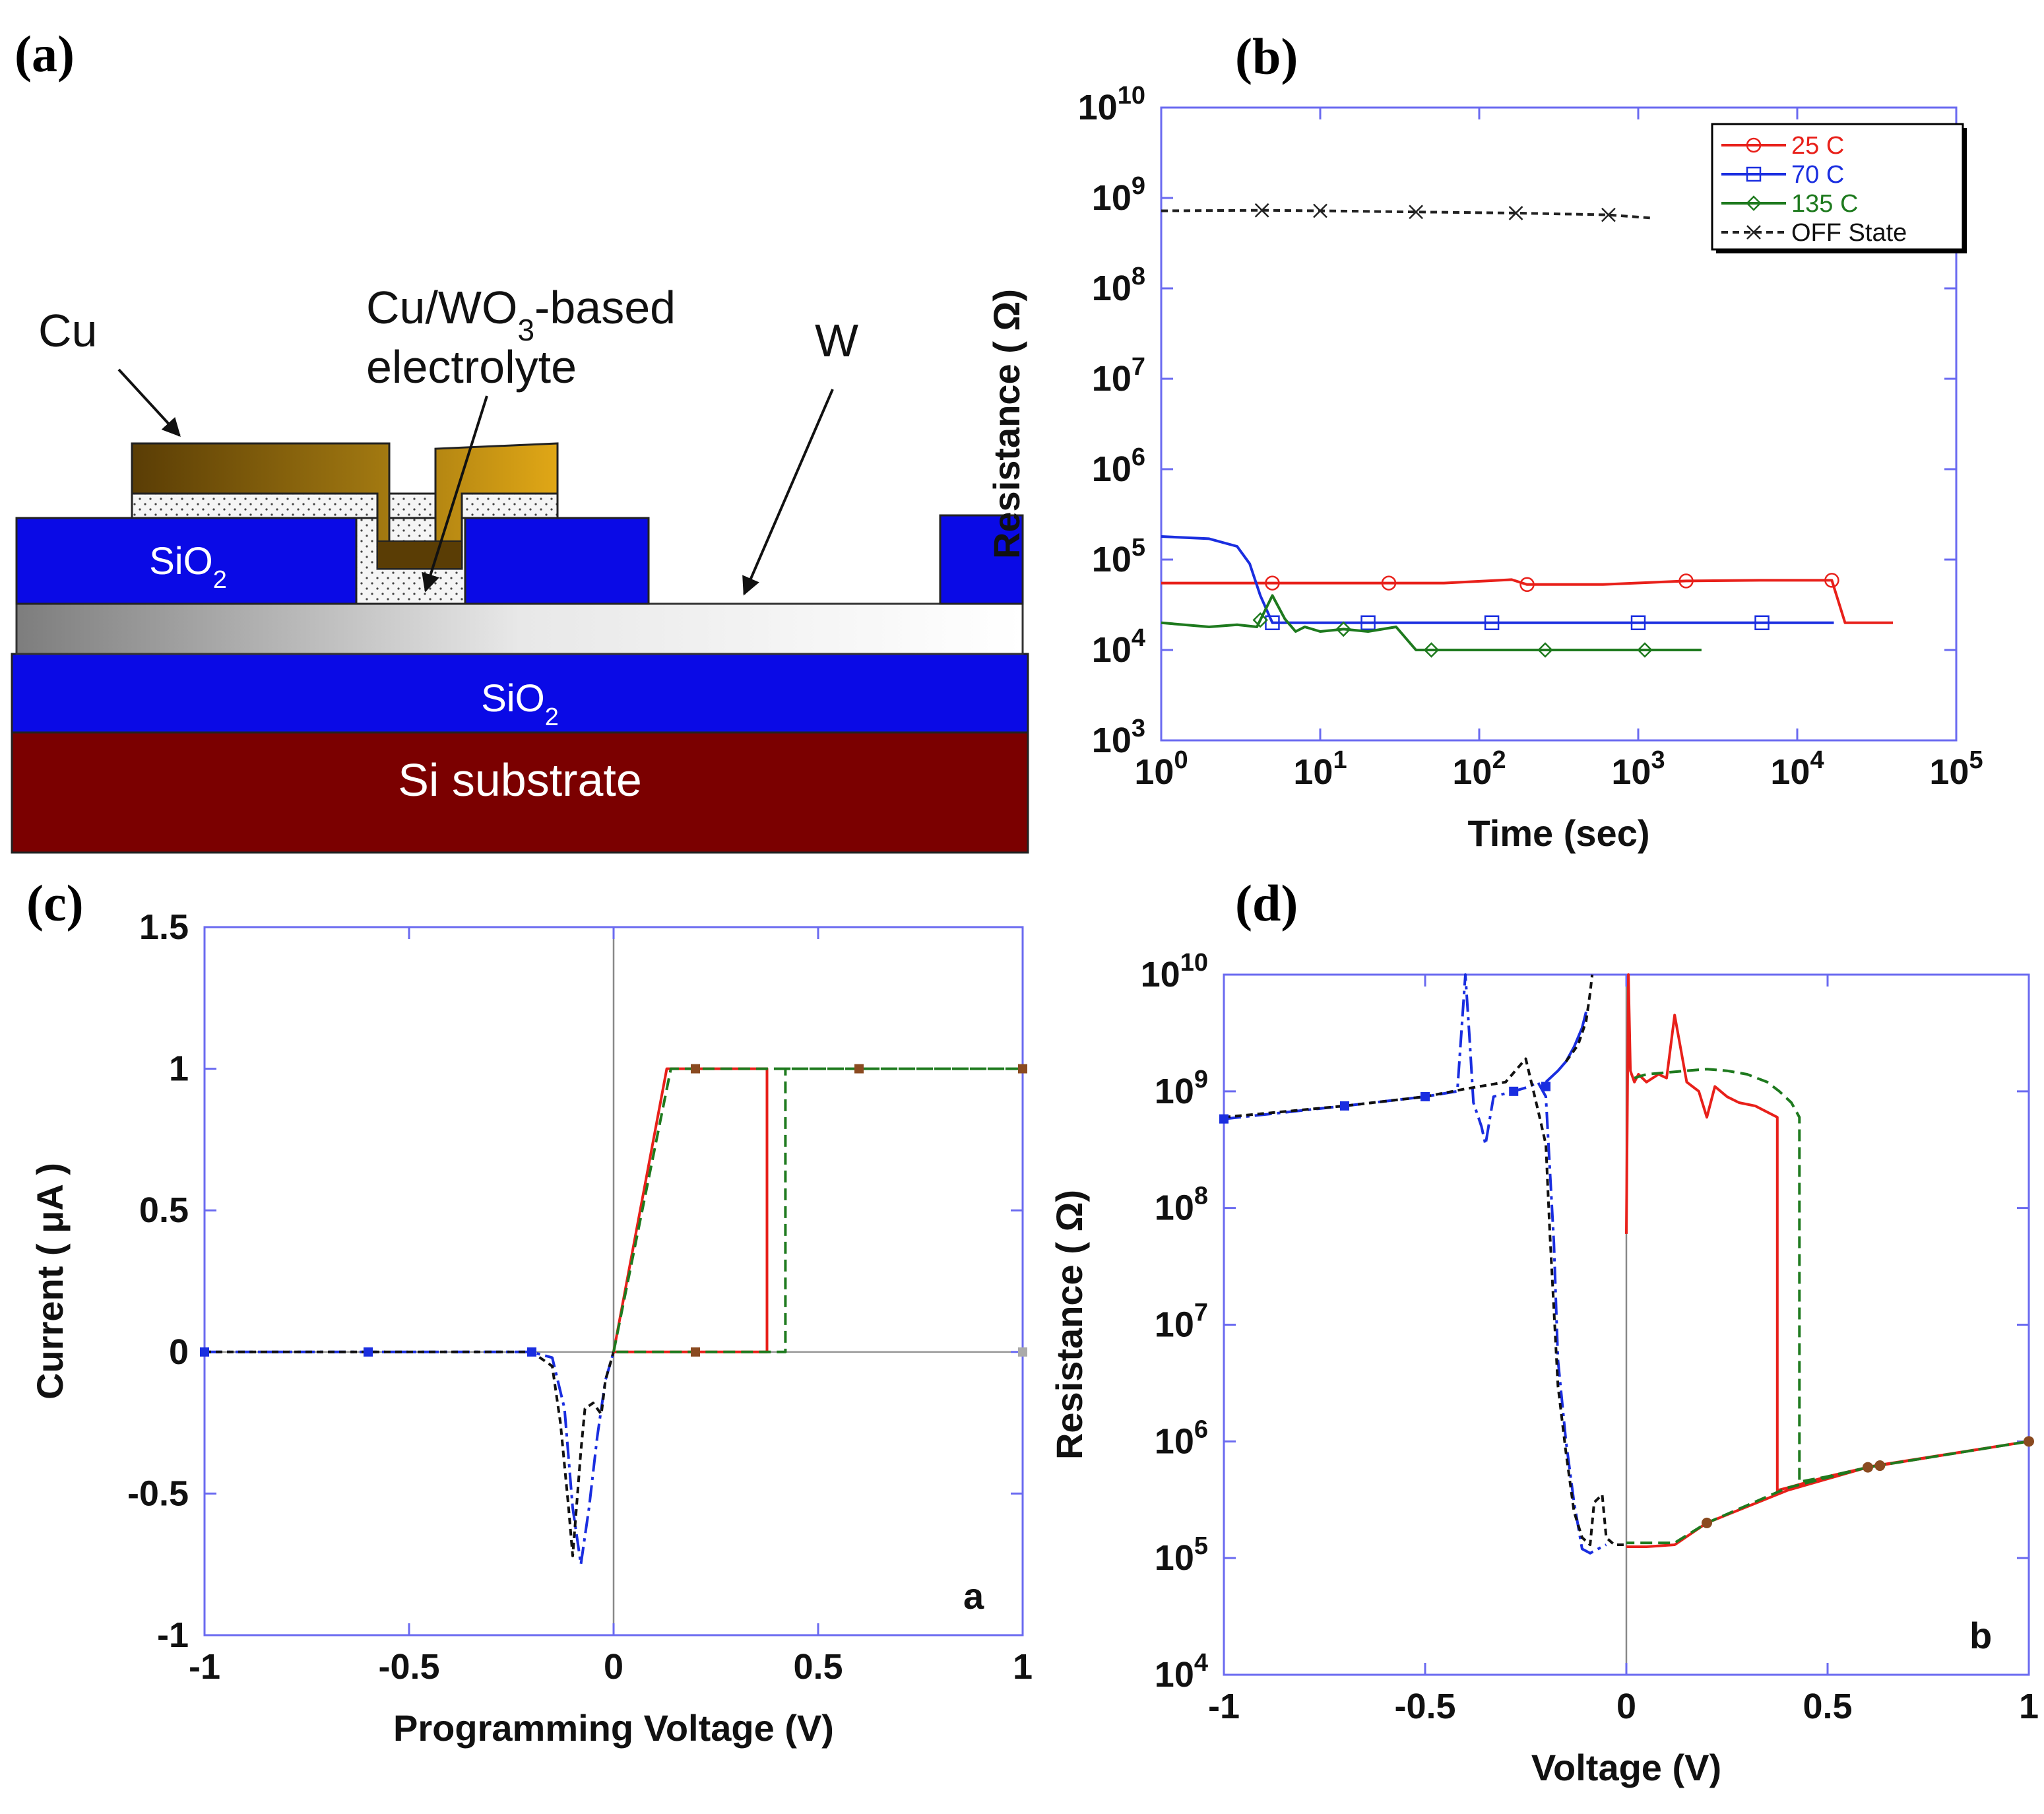 This screenshot has width=2044, height=1814. I want to click on sio2-top-left-block, so click(186, 561).